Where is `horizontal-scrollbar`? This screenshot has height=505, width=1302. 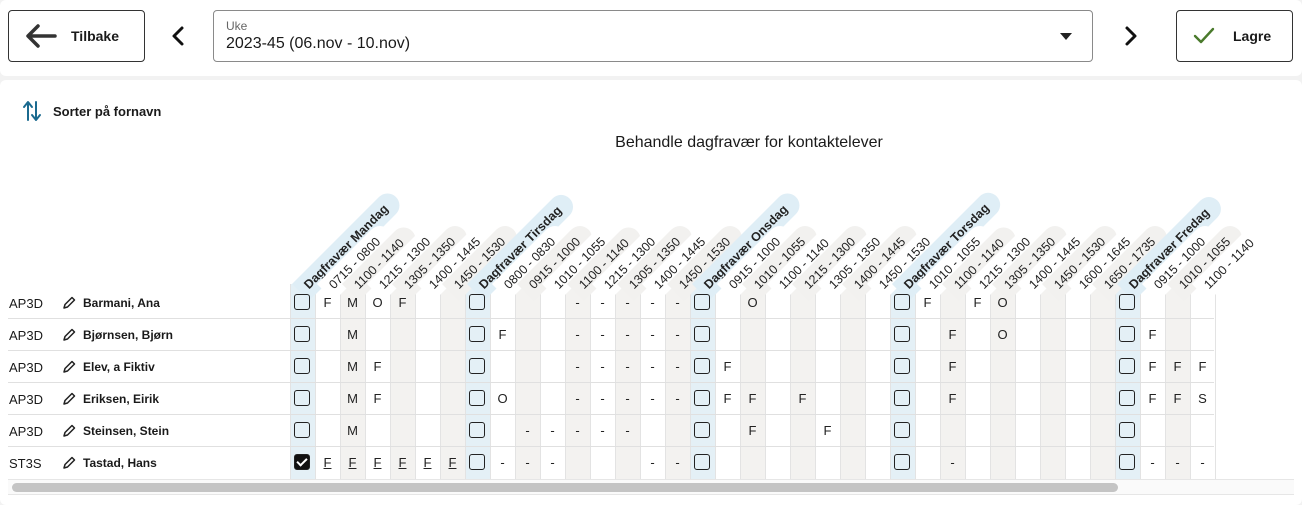 horizontal-scrollbar is located at coordinates (651, 487).